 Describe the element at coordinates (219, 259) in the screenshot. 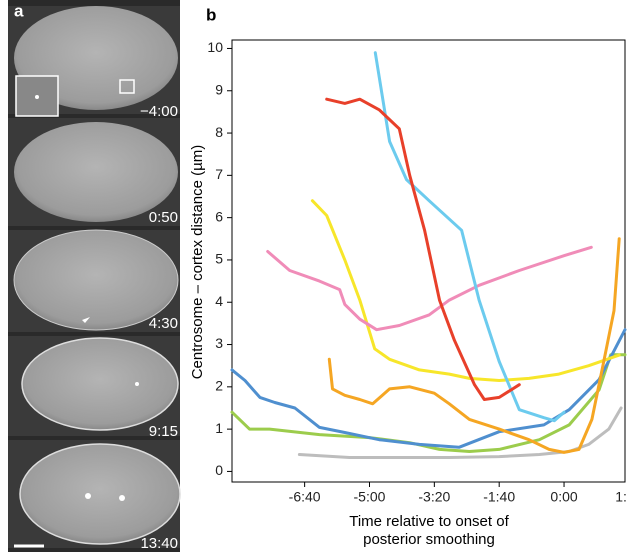

I see `y-tick-label: 5` at that location.